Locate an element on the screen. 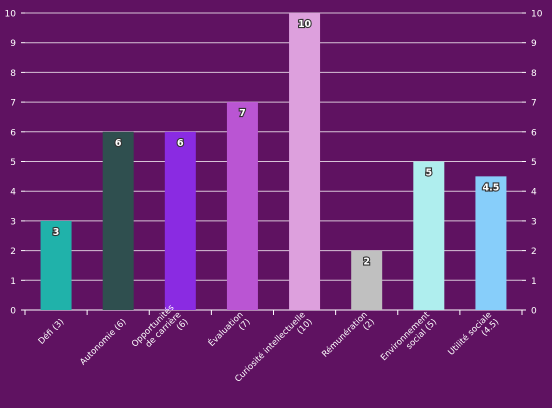 This screenshot has height=408, width=552. x-tick-label: Autonomie (6) is located at coordinates (103, 342).